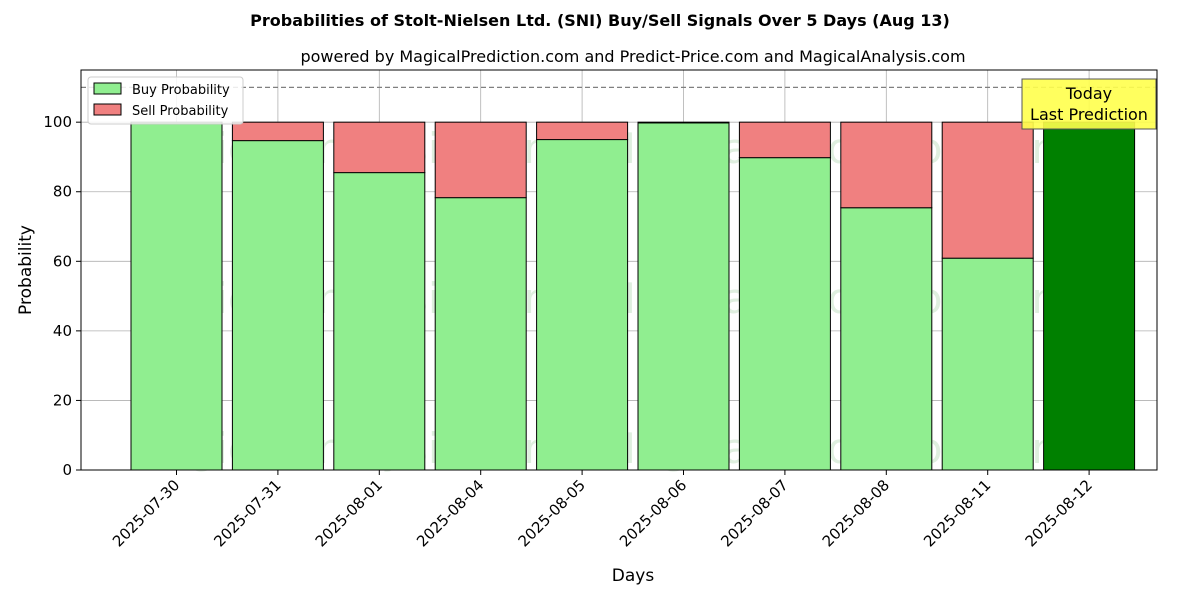 This screenshot has width=1200, height=600. I want to click on x-tick-label: 2025-08-08, so click(856, 513).